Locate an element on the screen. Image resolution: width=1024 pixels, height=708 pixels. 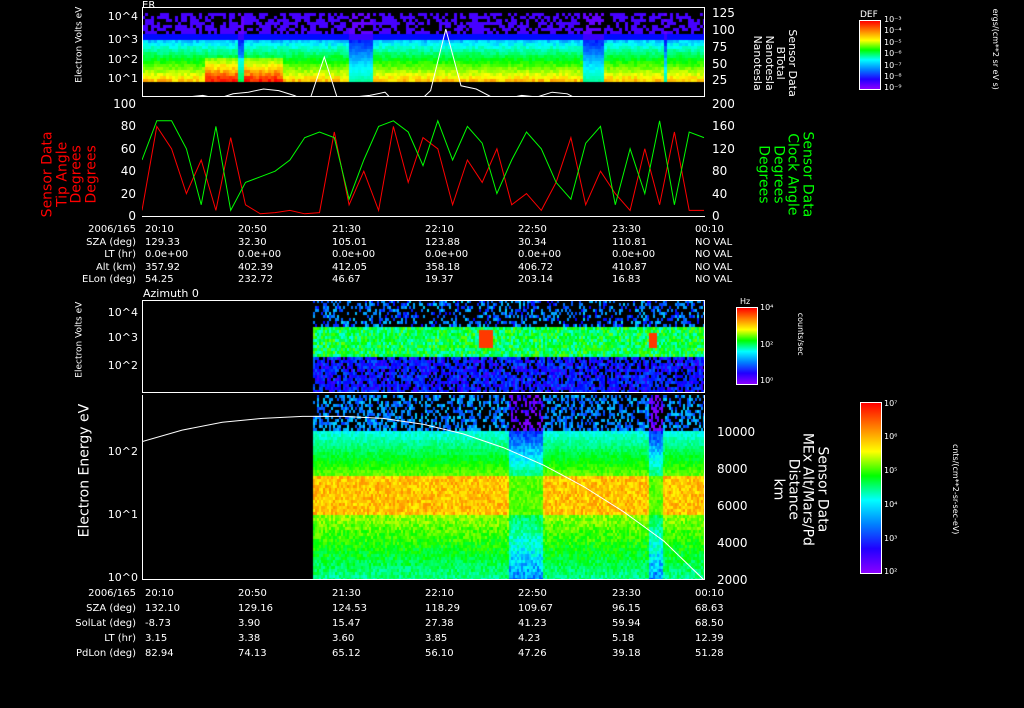
tick-label: 4000 is located at coordinates (732, 543).